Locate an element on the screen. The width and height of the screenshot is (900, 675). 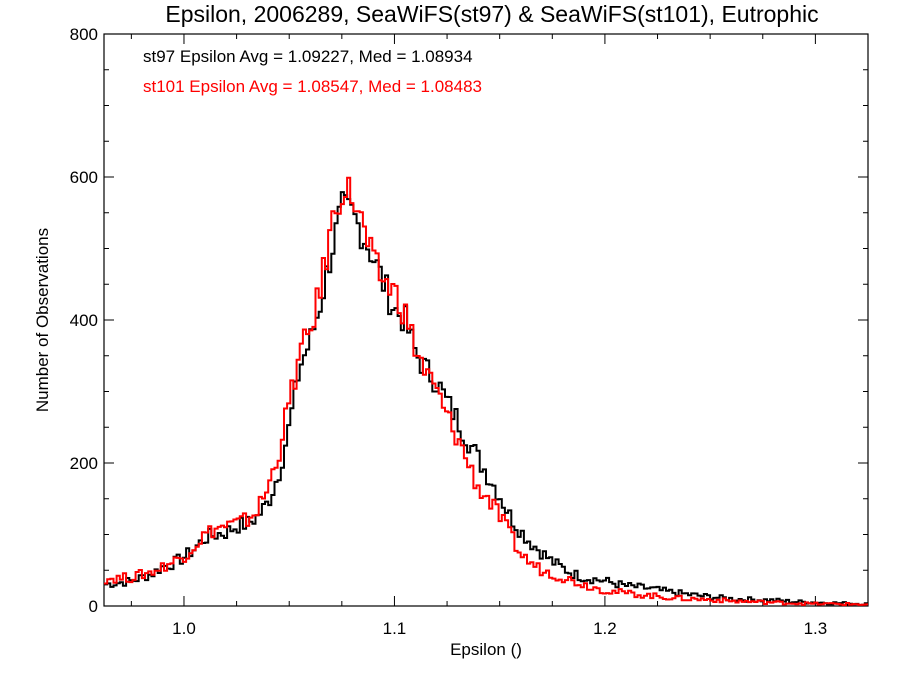
x-tick-label: 1.0 is located at coordinates (184, 628).